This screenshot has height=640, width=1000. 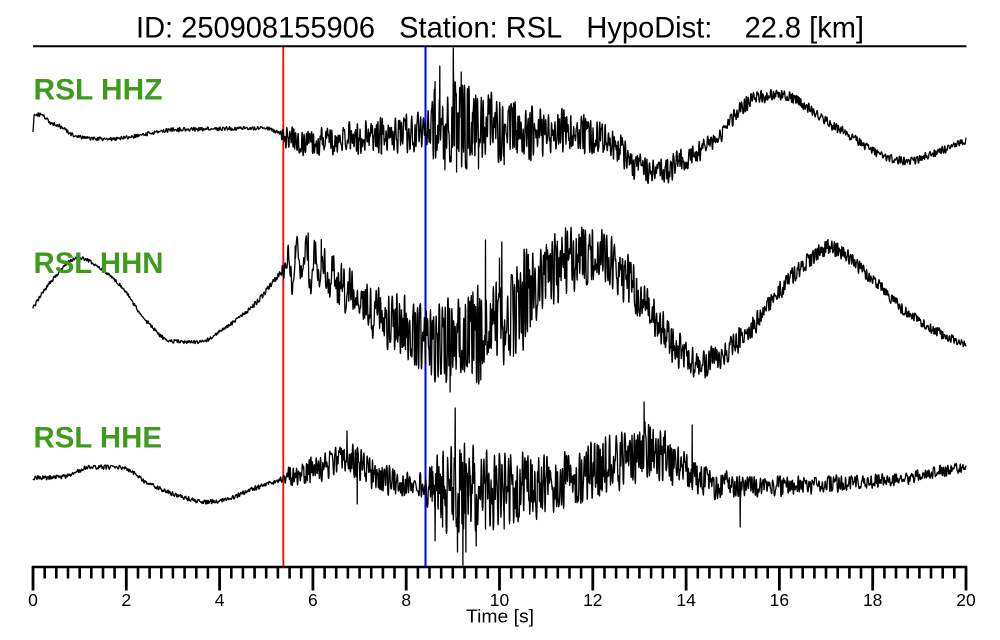 What do you see at coordinates (406, 600) in the screenshot?
I see `svg-text: 8` at bounding box center [406, 600].